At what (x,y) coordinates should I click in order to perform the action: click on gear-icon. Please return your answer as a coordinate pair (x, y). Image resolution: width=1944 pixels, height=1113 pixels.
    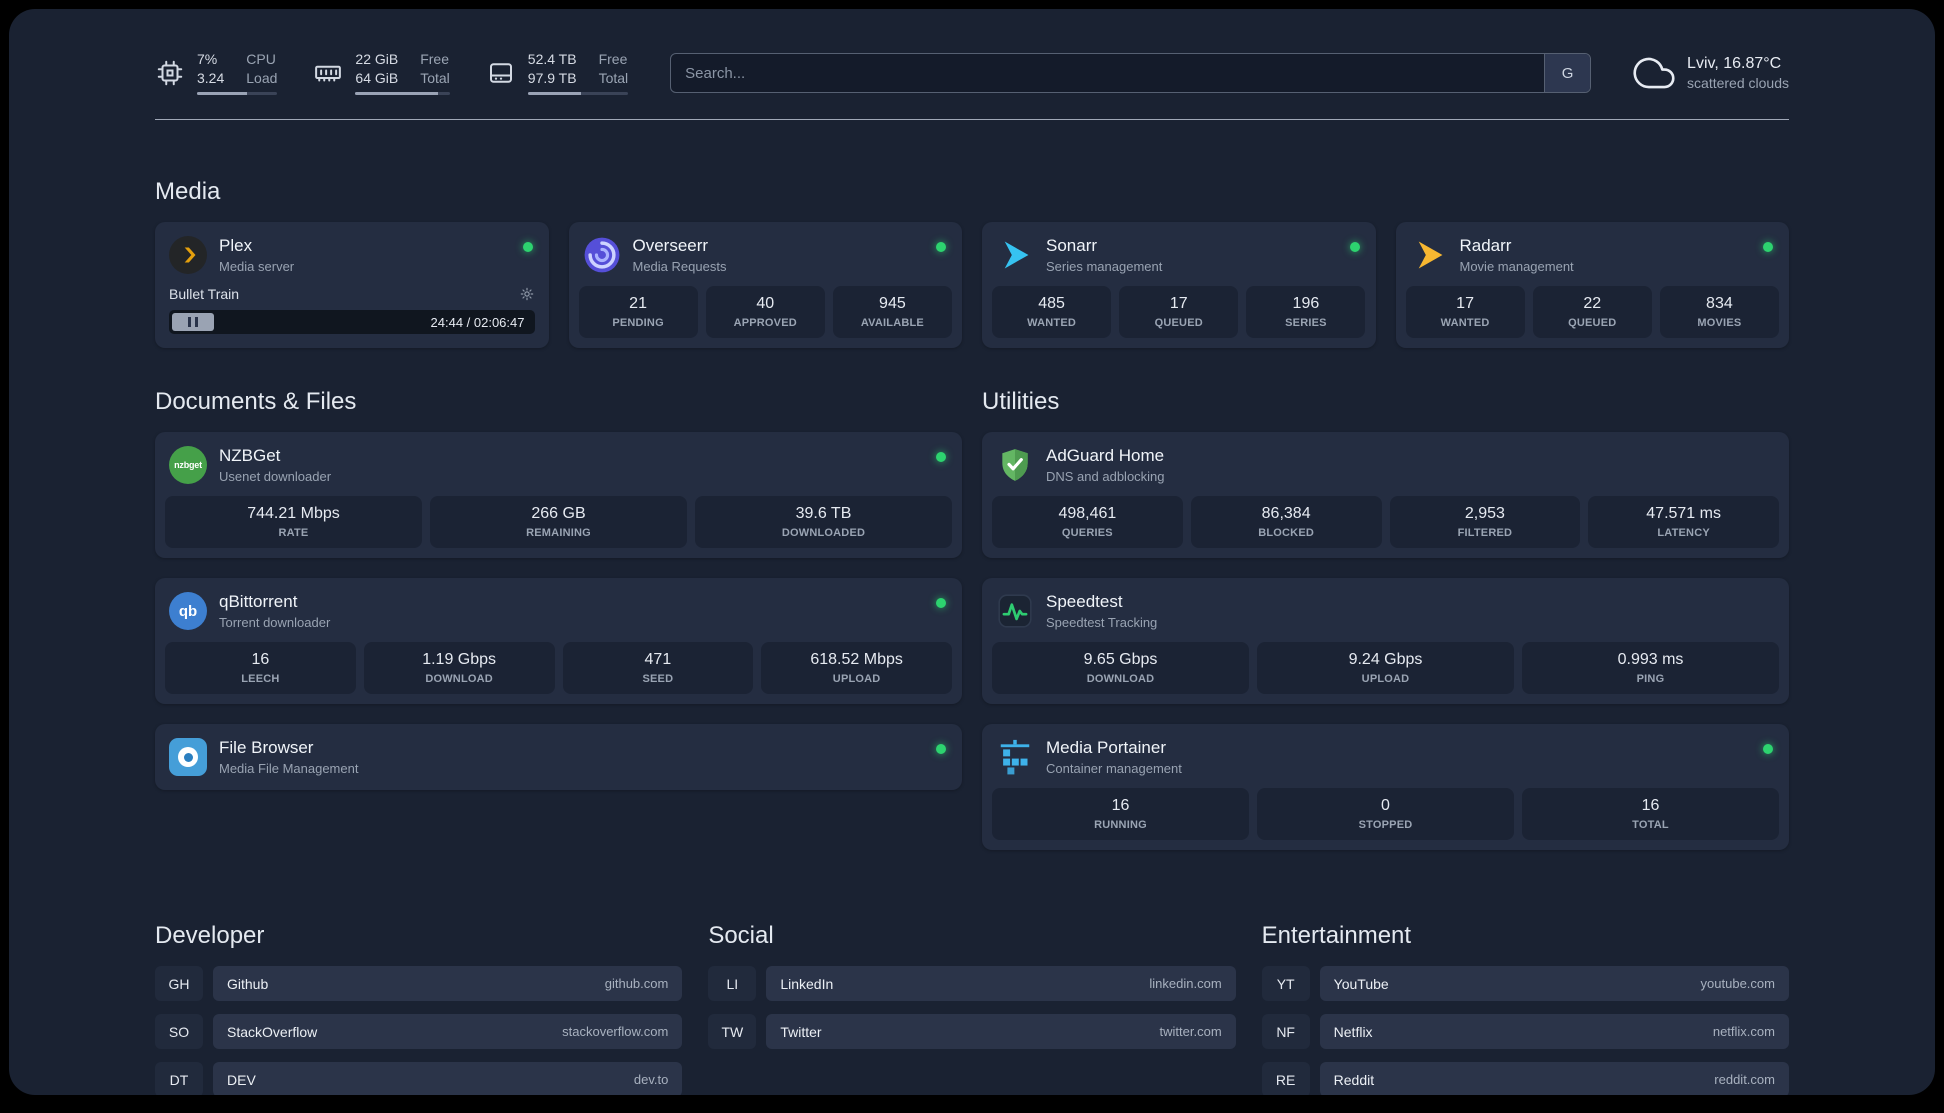
    Looking at the image, I should click on (527, 294).